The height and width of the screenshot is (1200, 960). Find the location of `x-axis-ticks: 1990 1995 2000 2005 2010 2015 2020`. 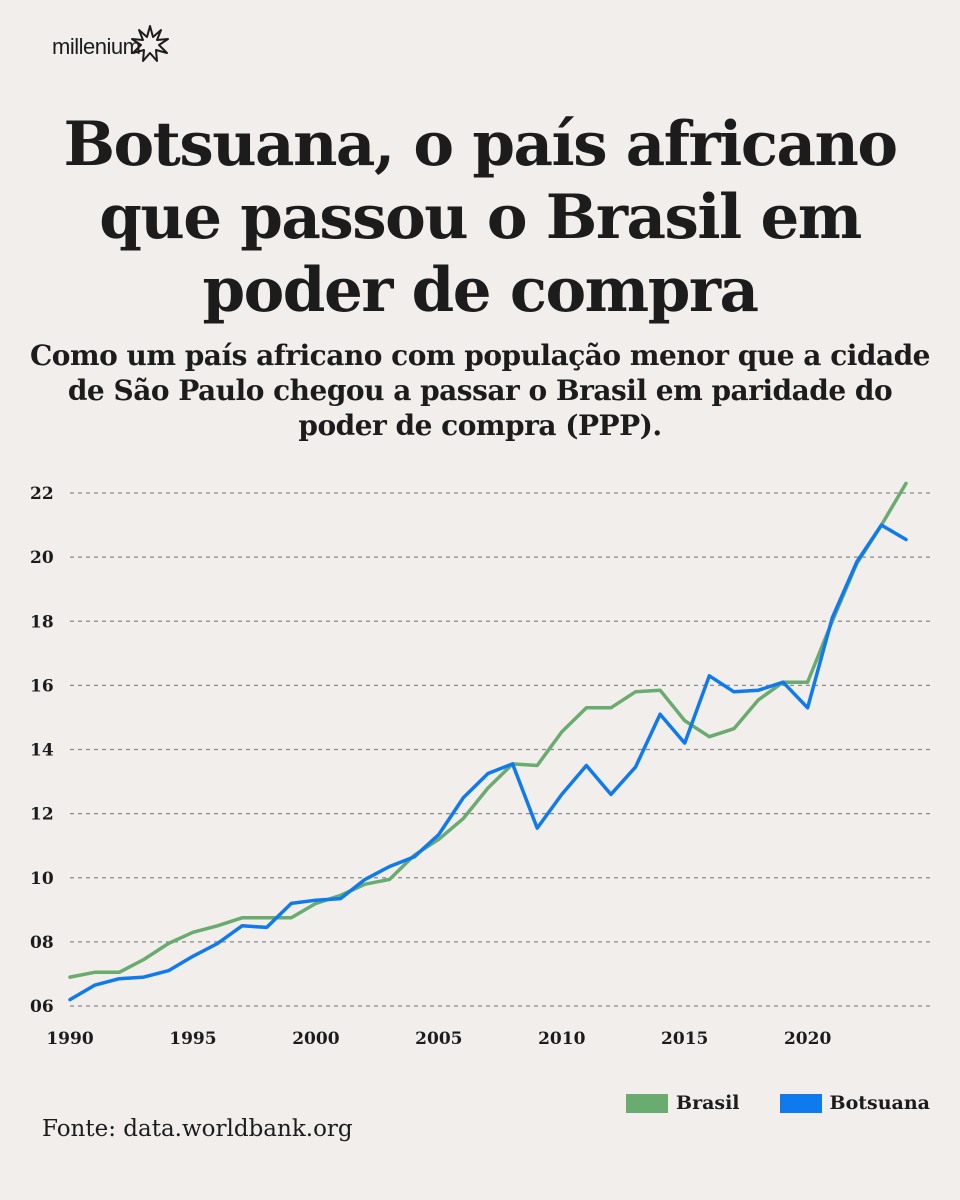

x-axis-ticks: 1990 1995 2000 2005 2010 2015 2020 is located at coordinates (438, 1039).